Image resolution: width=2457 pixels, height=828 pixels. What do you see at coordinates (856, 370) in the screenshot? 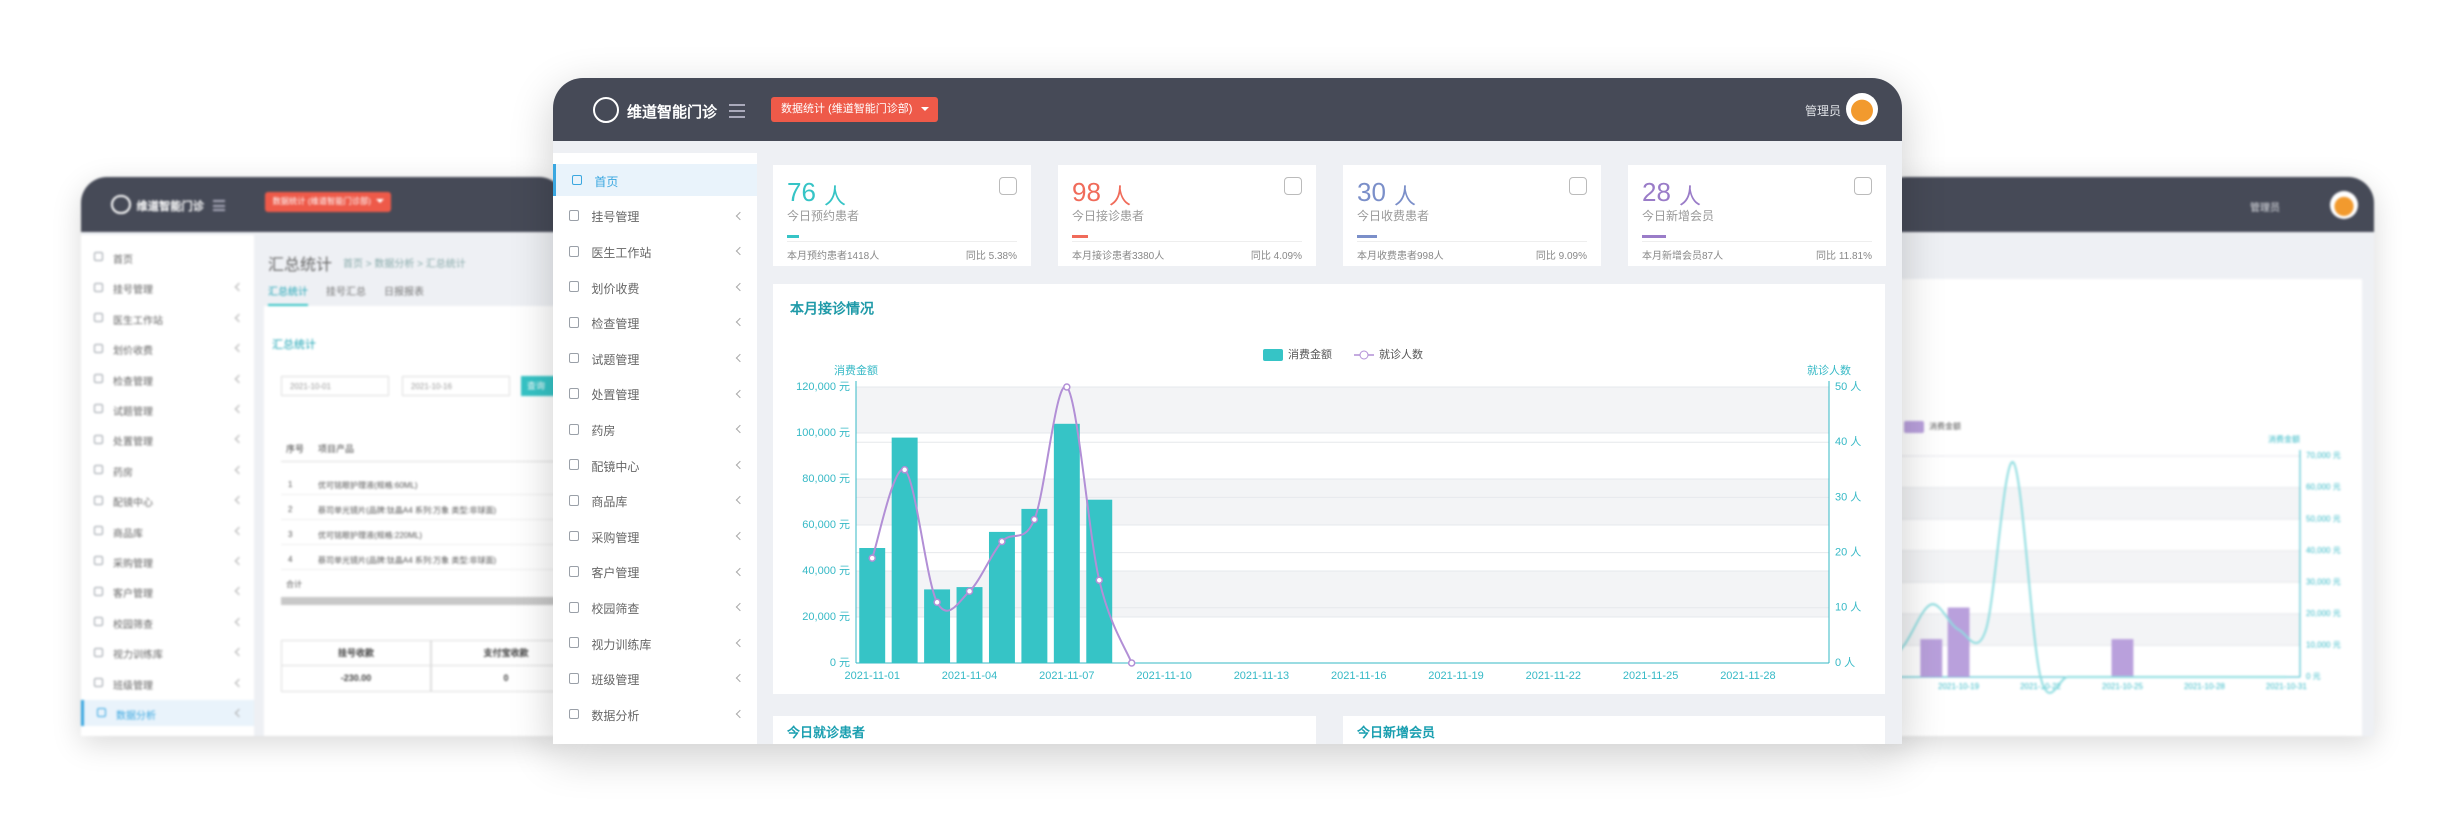
I see `y-axis-title: 消费金额` at bounding box center [856, 370].